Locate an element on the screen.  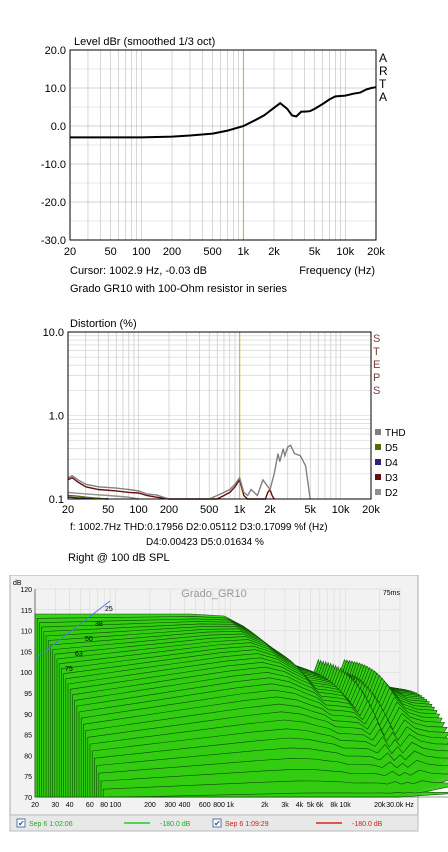
waterfall-depth-axis is located at coordinates (72, 630).